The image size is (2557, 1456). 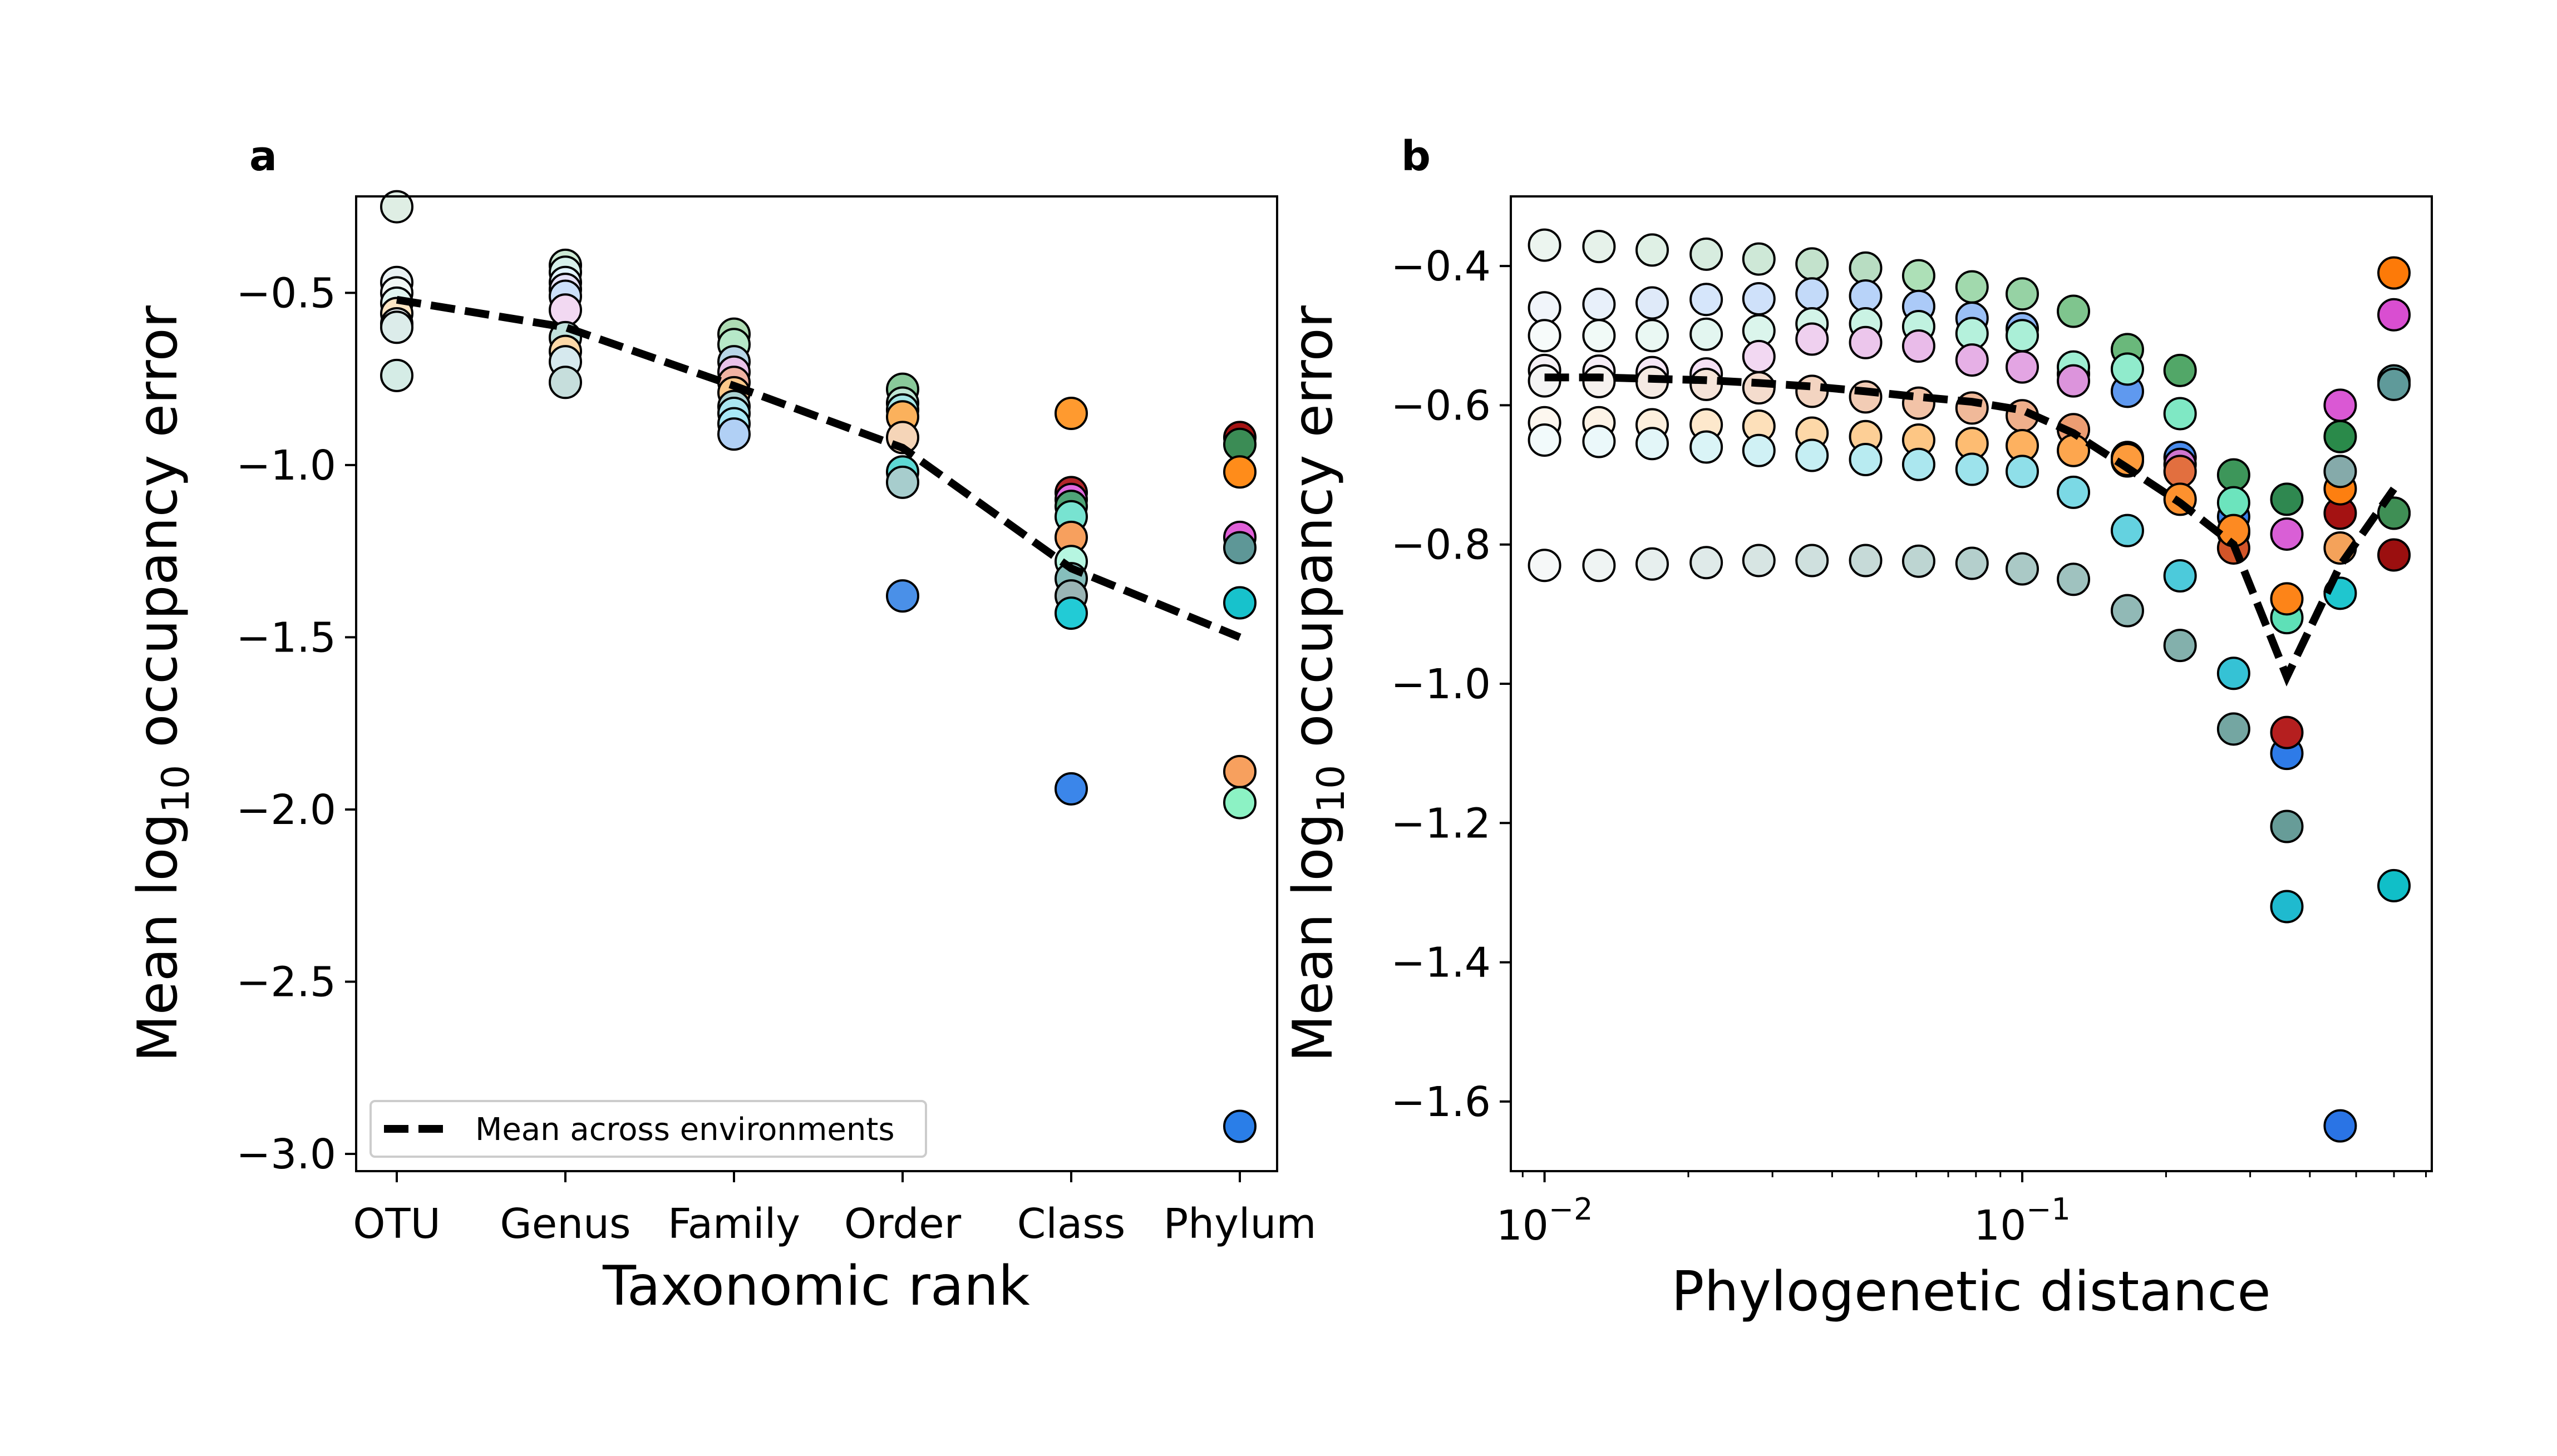 I want to click on panel-b-y-tick-label: −1.0, so click(x=1441, y=684).